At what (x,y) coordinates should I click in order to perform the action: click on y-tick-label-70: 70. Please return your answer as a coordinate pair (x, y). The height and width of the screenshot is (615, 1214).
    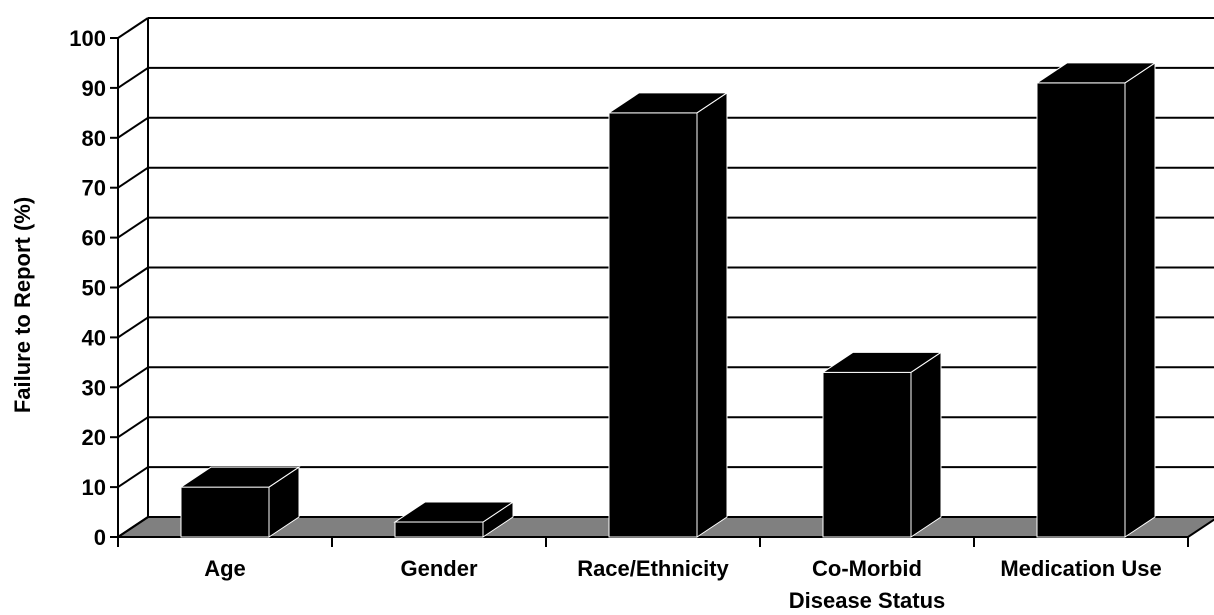
    Looking at the image, I should click on (94, 188).